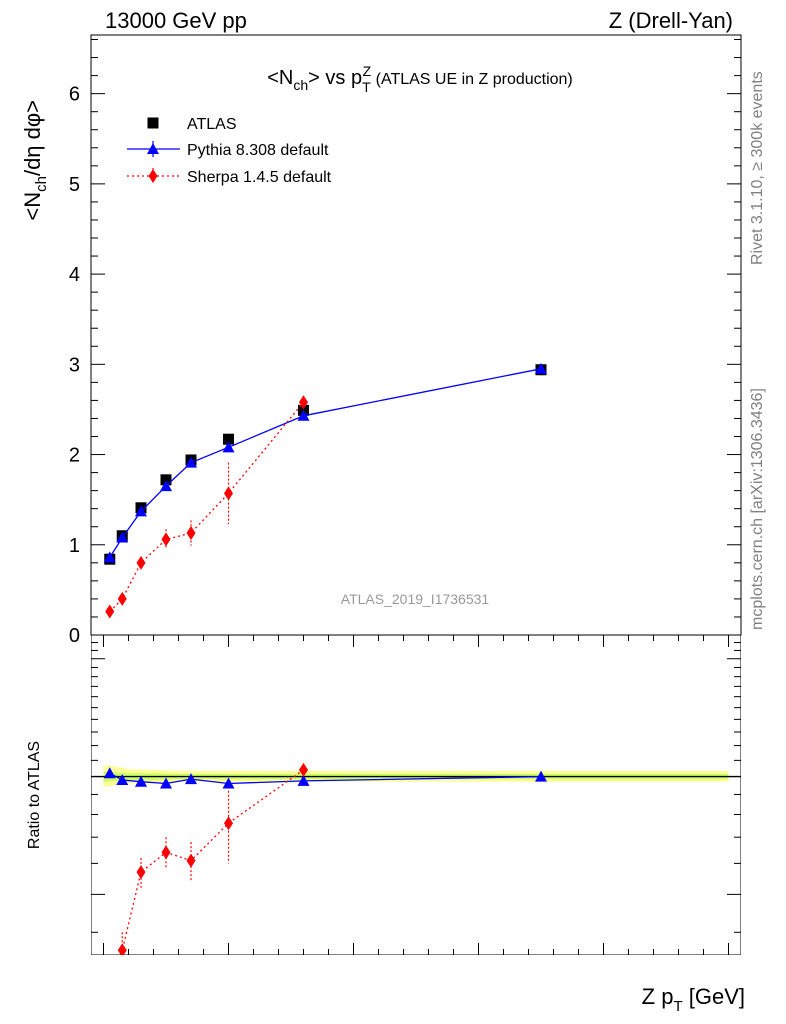  I want to click on ratio-y-tick-label-right: 2, so click(755, 660).